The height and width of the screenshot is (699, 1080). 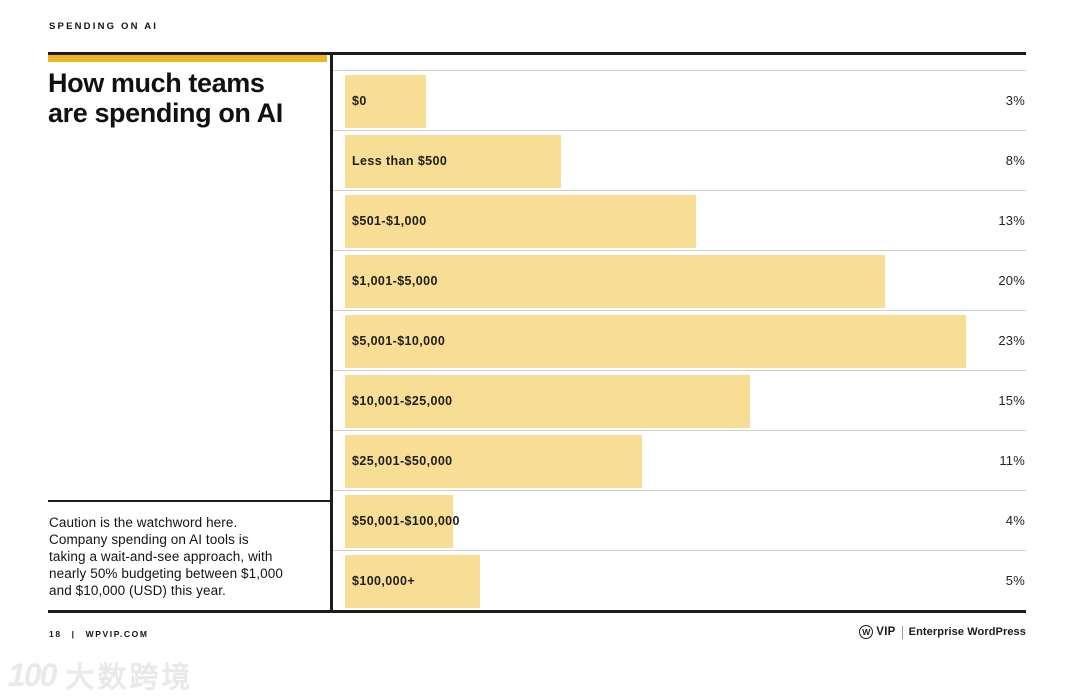 I want to click on bar-label: Less than $500, so click(x=400, y=160).